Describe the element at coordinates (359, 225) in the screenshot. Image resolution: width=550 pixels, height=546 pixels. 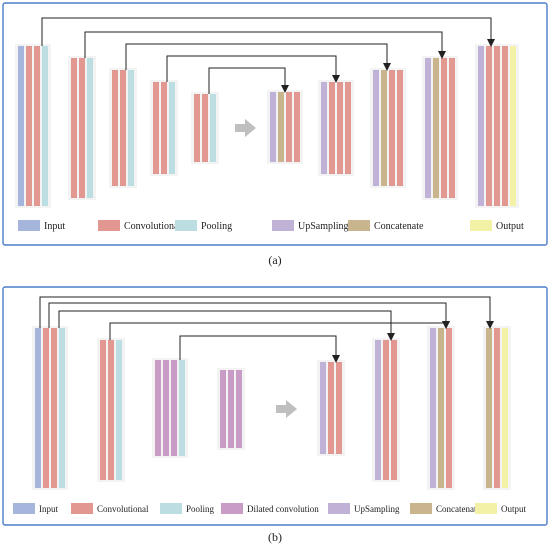
I see `concatenate-swatch` at that location.